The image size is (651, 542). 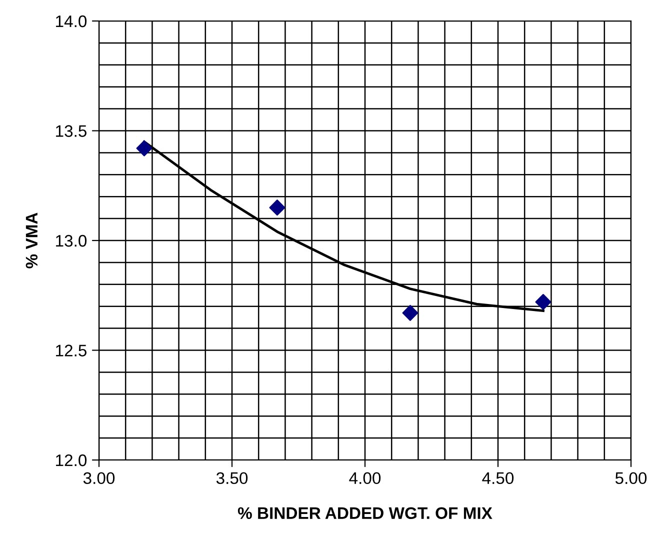 What do you see at coordinates (71, 21) in the screenshot?
I see `y-tick-label: 14.0` at bounding box center [71, 21].